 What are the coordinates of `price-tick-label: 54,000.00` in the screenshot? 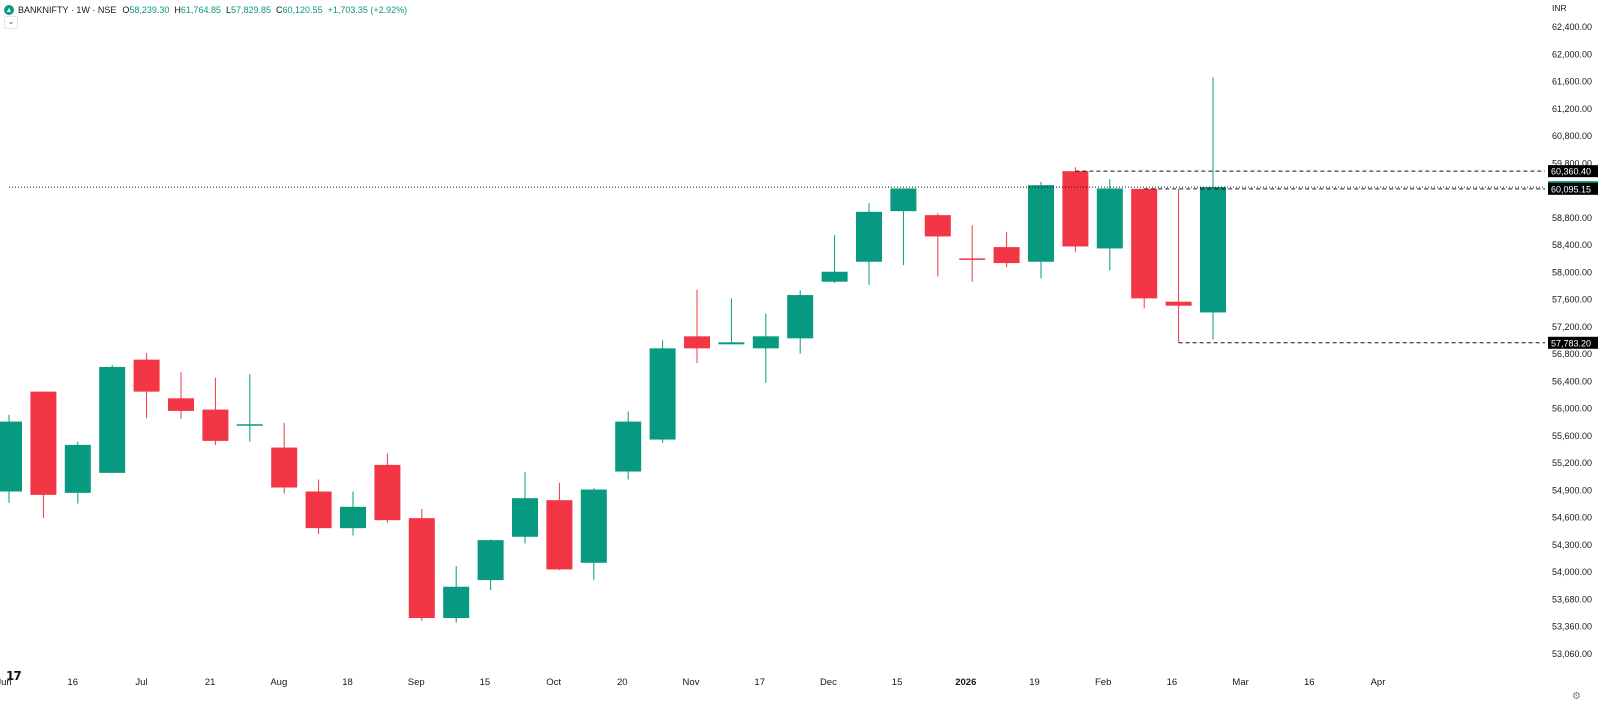 It's located at (1572, 572).